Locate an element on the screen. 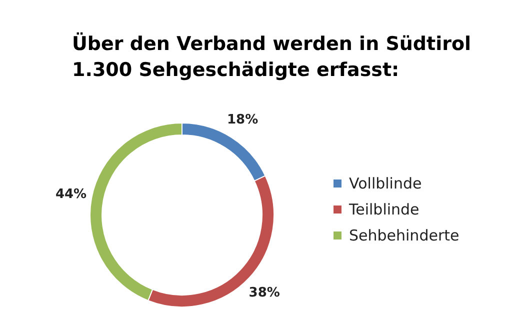  data-label: 44% is located at coordinates (71, 194).